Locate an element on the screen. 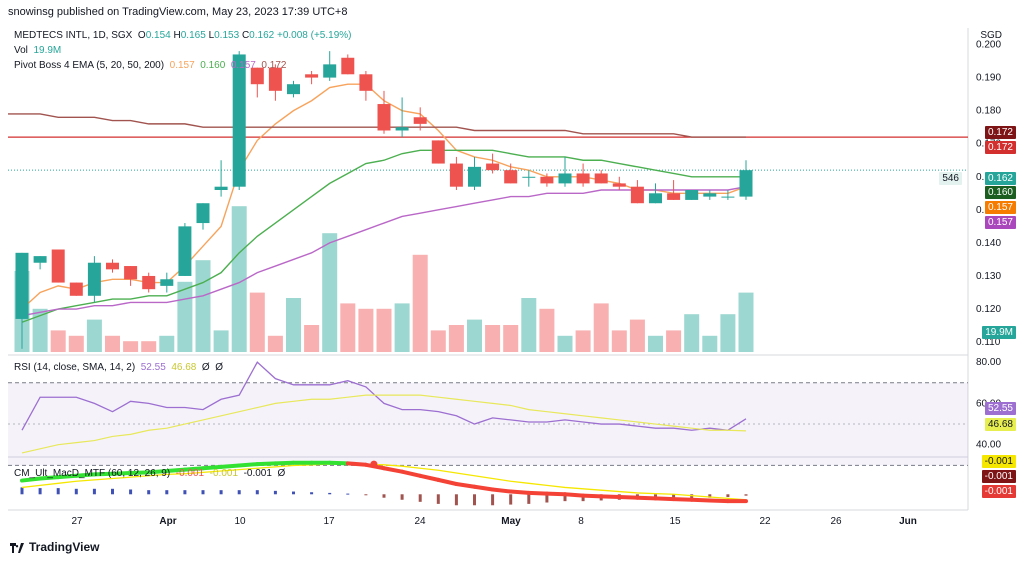 The height and width of the screenshot is (562, 1024). close-price-tag: 0.162 is located at coordinates (1000, 178).